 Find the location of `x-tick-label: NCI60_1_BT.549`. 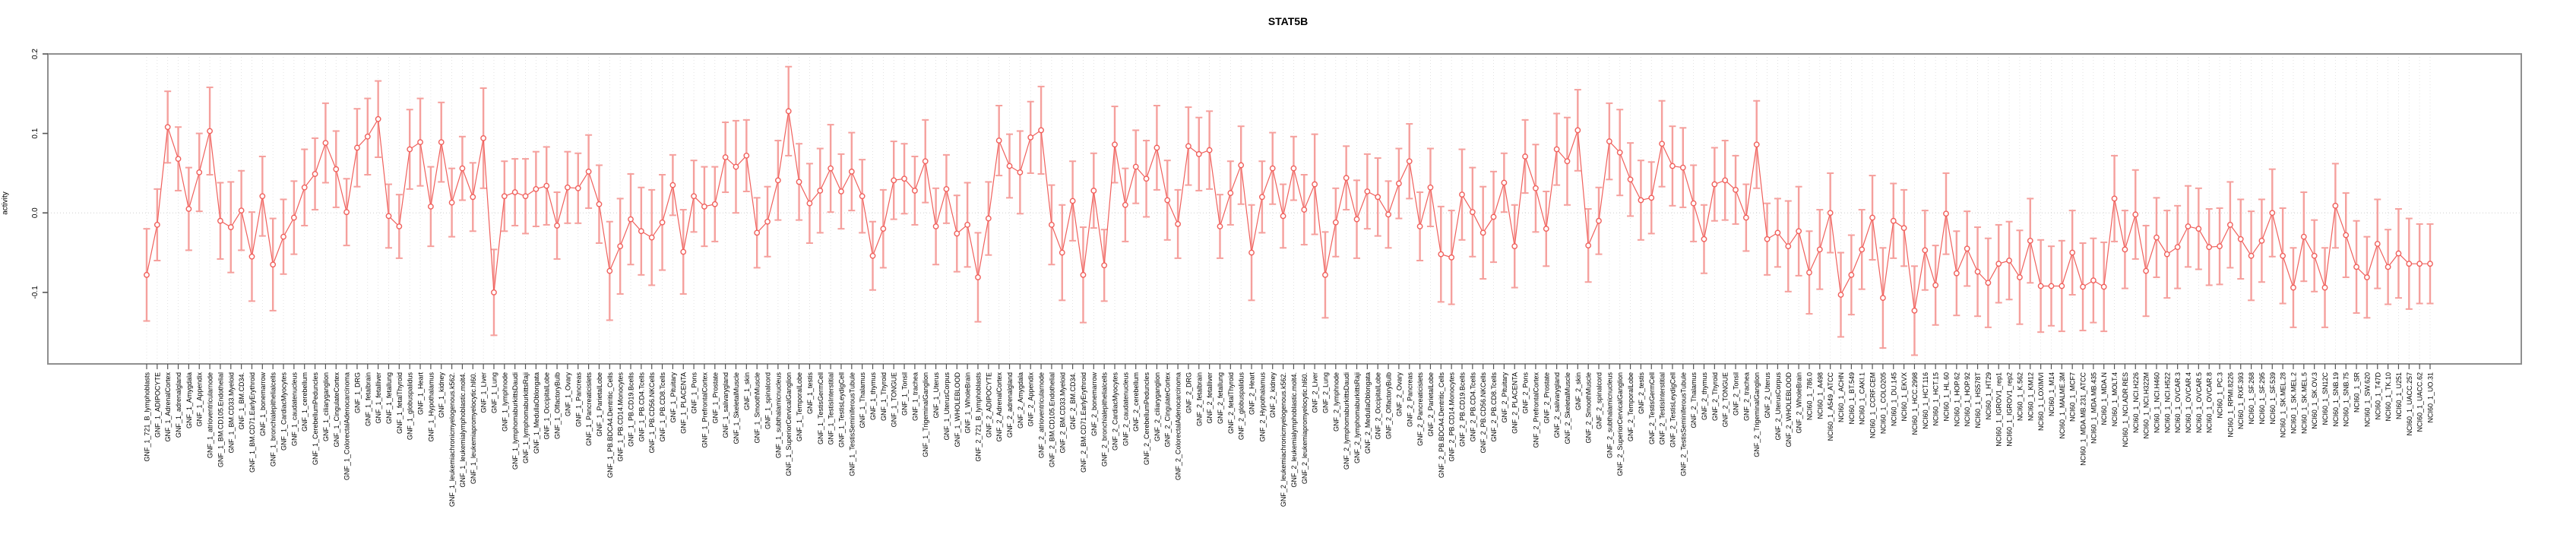

x-tick-label: NCI60_1_BT.549 is located at coordinates (1852, 398).